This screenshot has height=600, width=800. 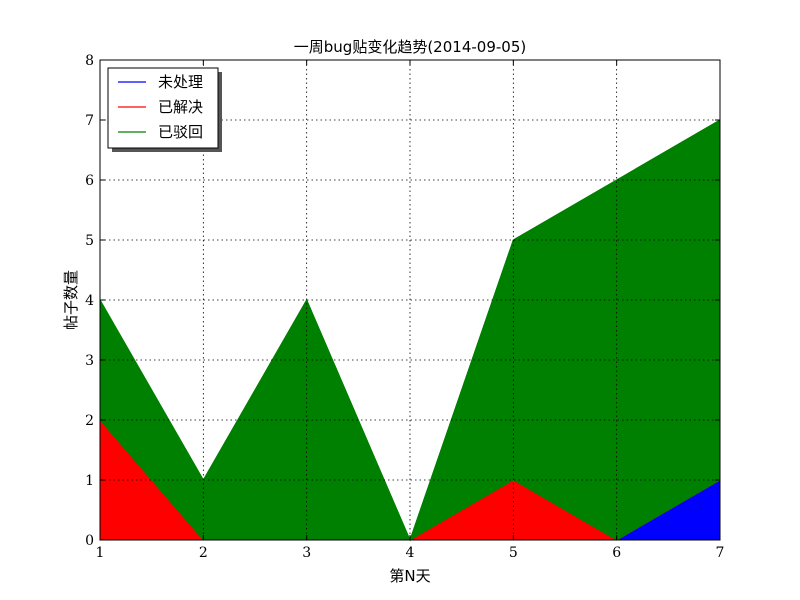 What do you see at coordinates (180, 82) in the screenshot?
I see `legend-label-unprocessed: 未处理` at bounding box center [180, 82].